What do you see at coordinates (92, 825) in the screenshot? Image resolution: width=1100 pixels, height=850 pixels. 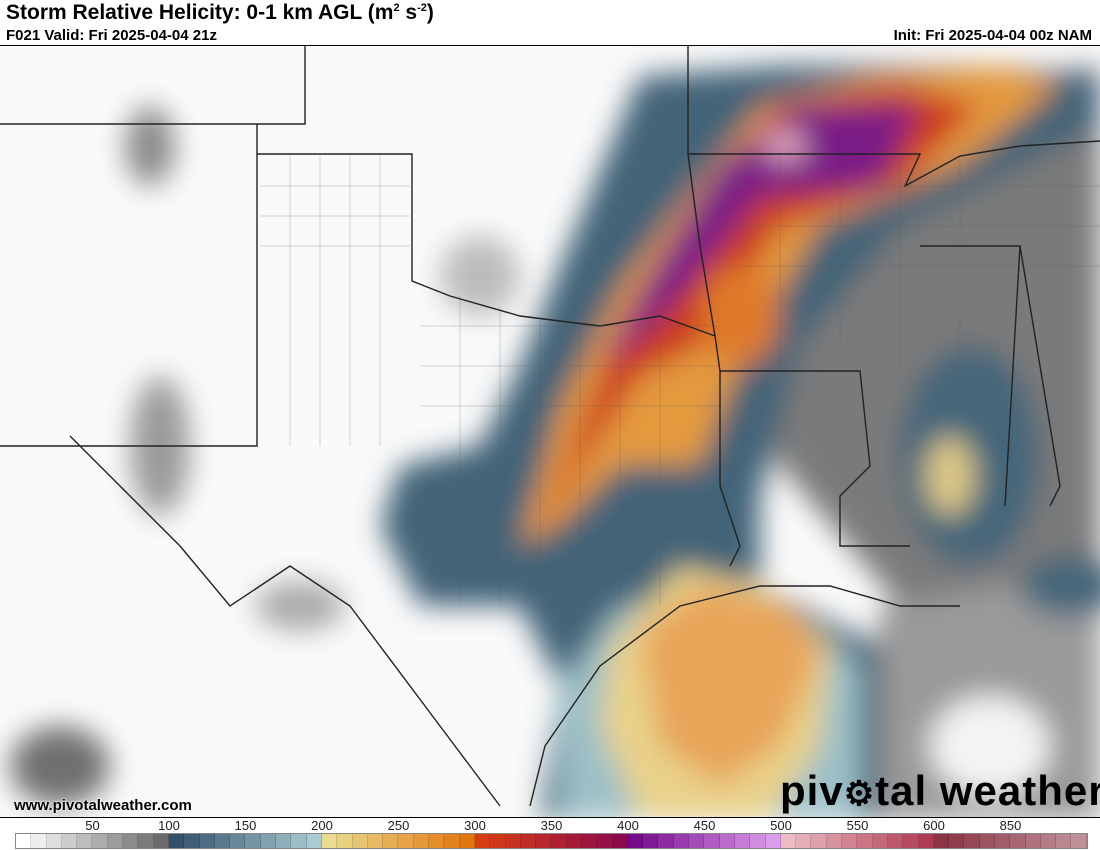 I see `colorbar-tick-label: 50` at bounding box center [92, 825].